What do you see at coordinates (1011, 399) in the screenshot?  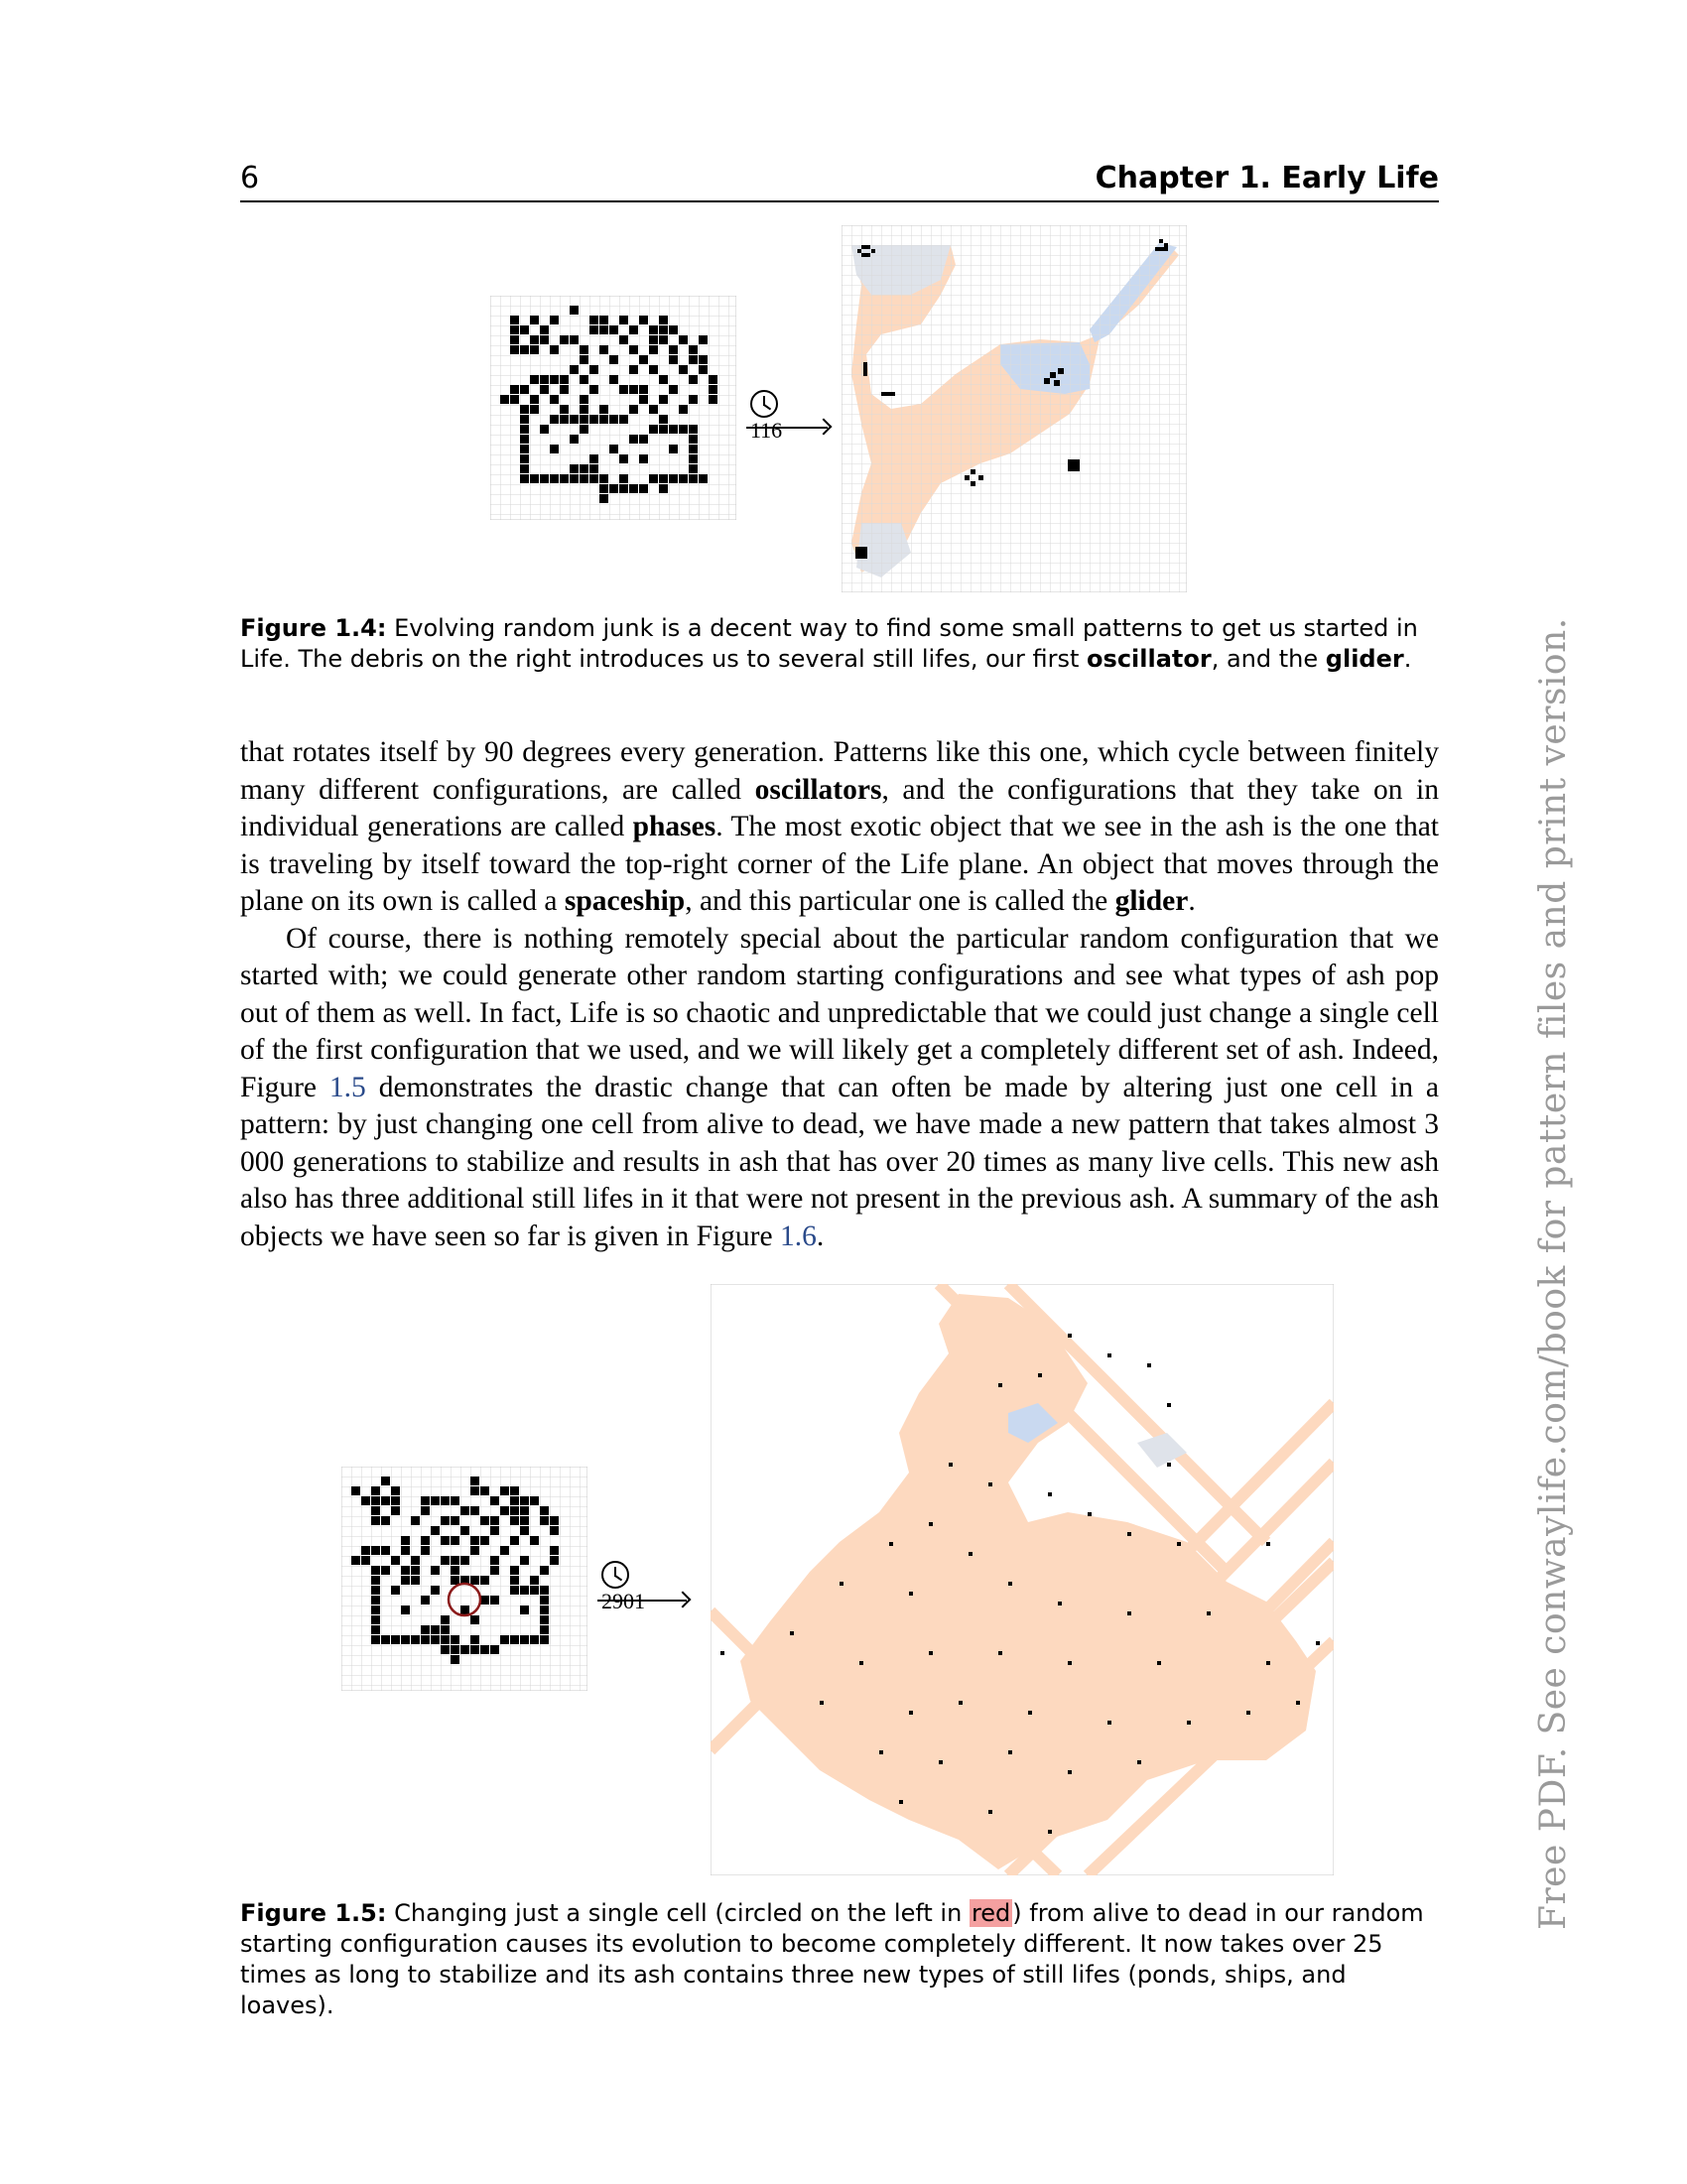 I see `fig14-ash-cells` at bounding box center [1011, 399].